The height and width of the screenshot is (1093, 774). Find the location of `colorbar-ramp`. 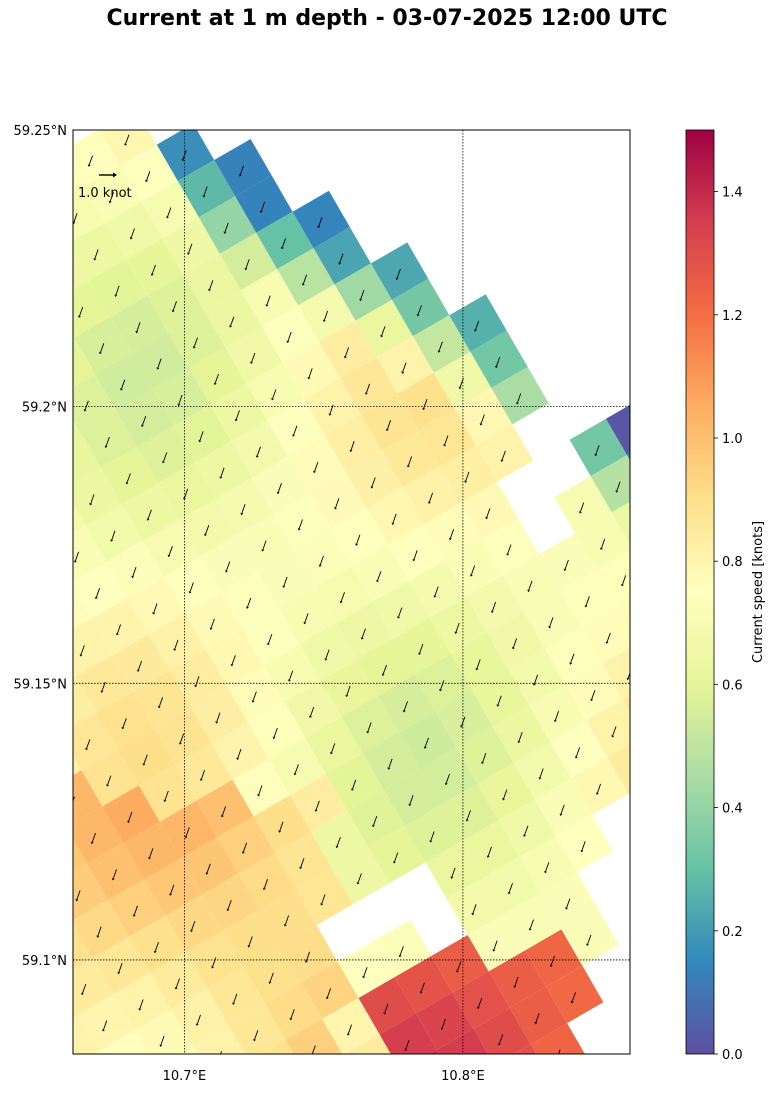

colorbar-ramp is located at coordinates (700, 592).